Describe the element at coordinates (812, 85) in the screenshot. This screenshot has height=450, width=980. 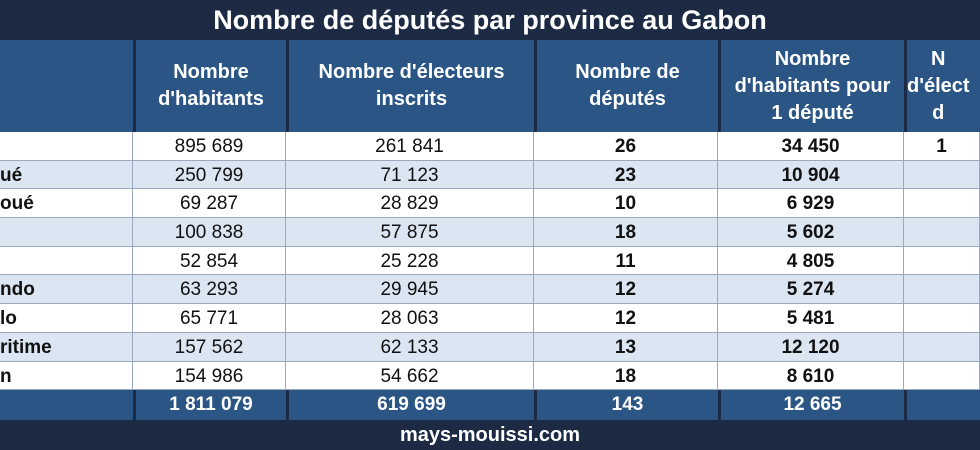
I see `header-habitants-par-depute: Nombre d'habitants pour 1 député` at that location.